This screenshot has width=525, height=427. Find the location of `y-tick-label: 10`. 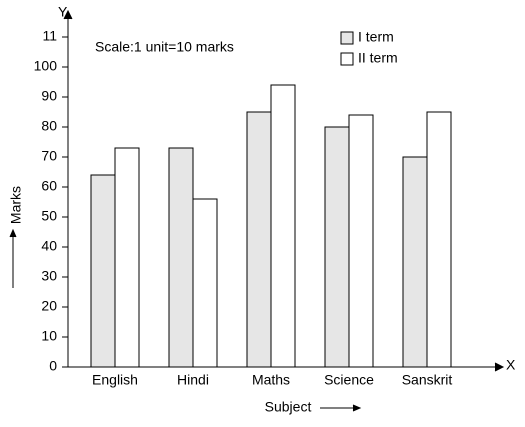

y-tick-label: 10 is located at coordinates (49, 336).